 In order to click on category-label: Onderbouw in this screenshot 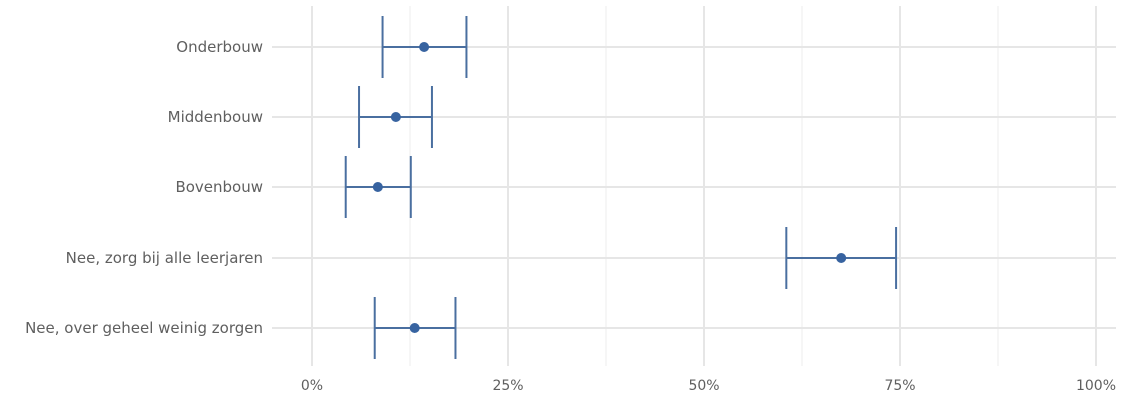, I will do `click(219, 47)`.